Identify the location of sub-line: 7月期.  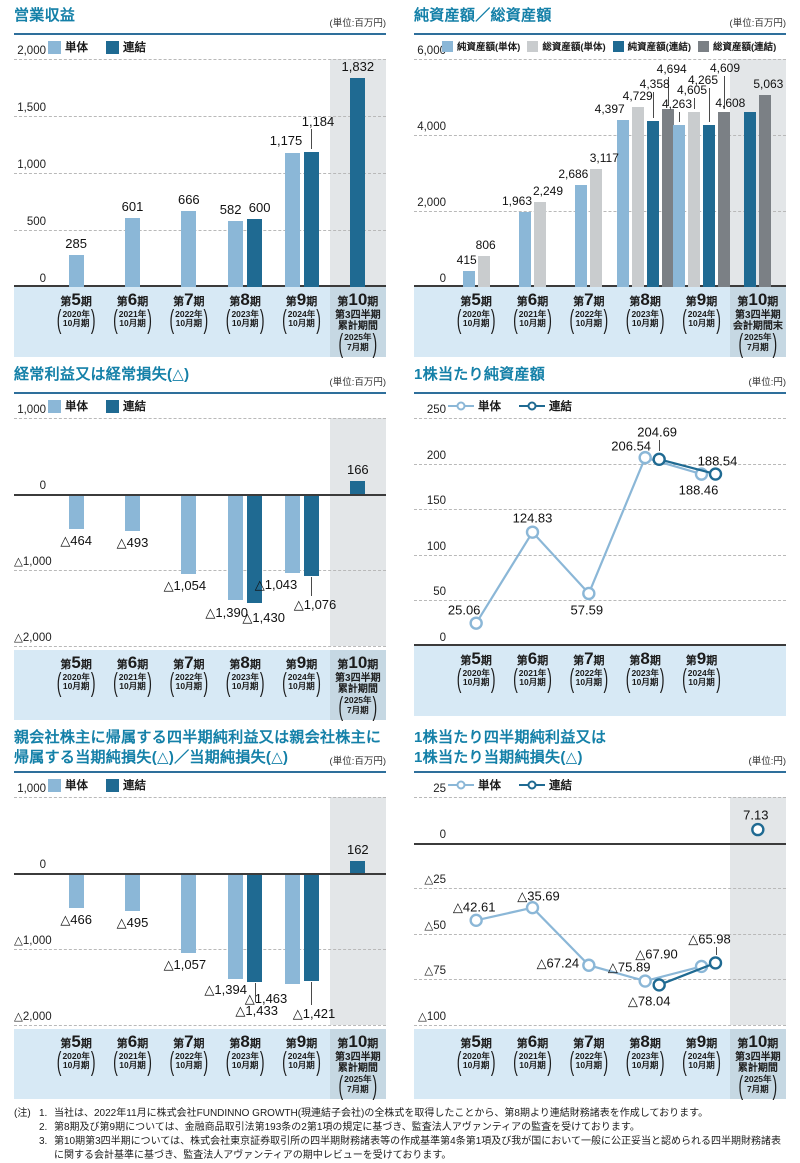
(357, 346).